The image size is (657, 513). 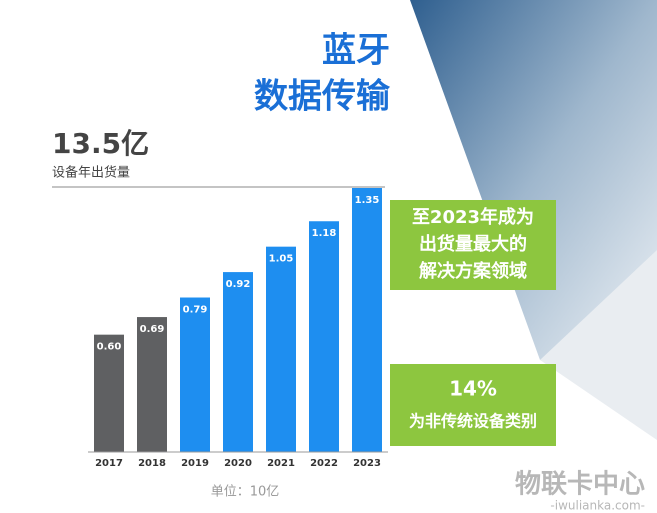 I want to click on title: 蓝牙, so click(x=356, y=51).